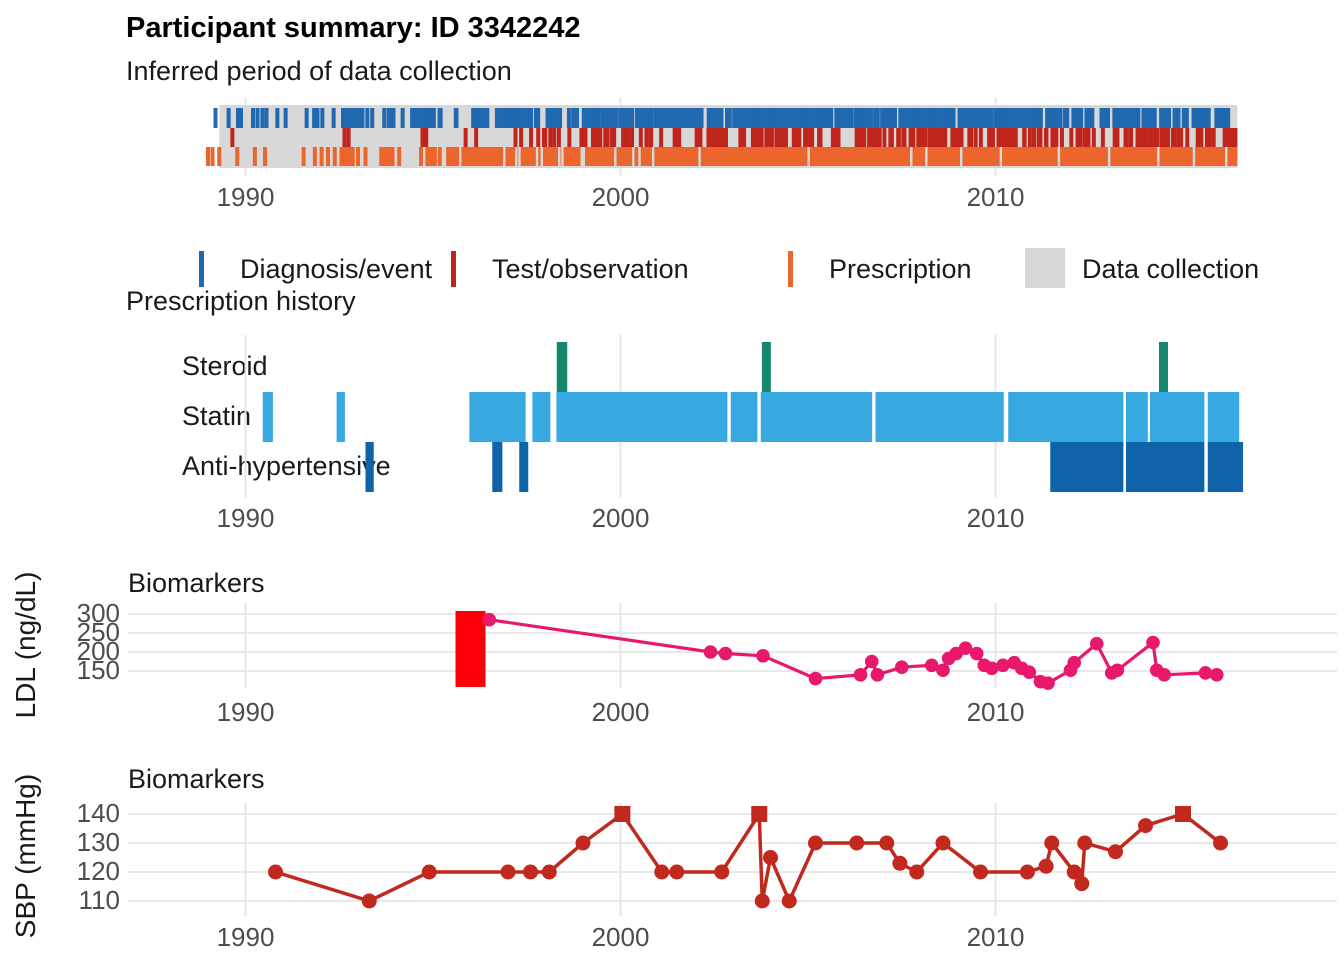 The height and width of the screenshot is (960, 1344). I want to click on y-tick-label: 200, so click(98, 651).